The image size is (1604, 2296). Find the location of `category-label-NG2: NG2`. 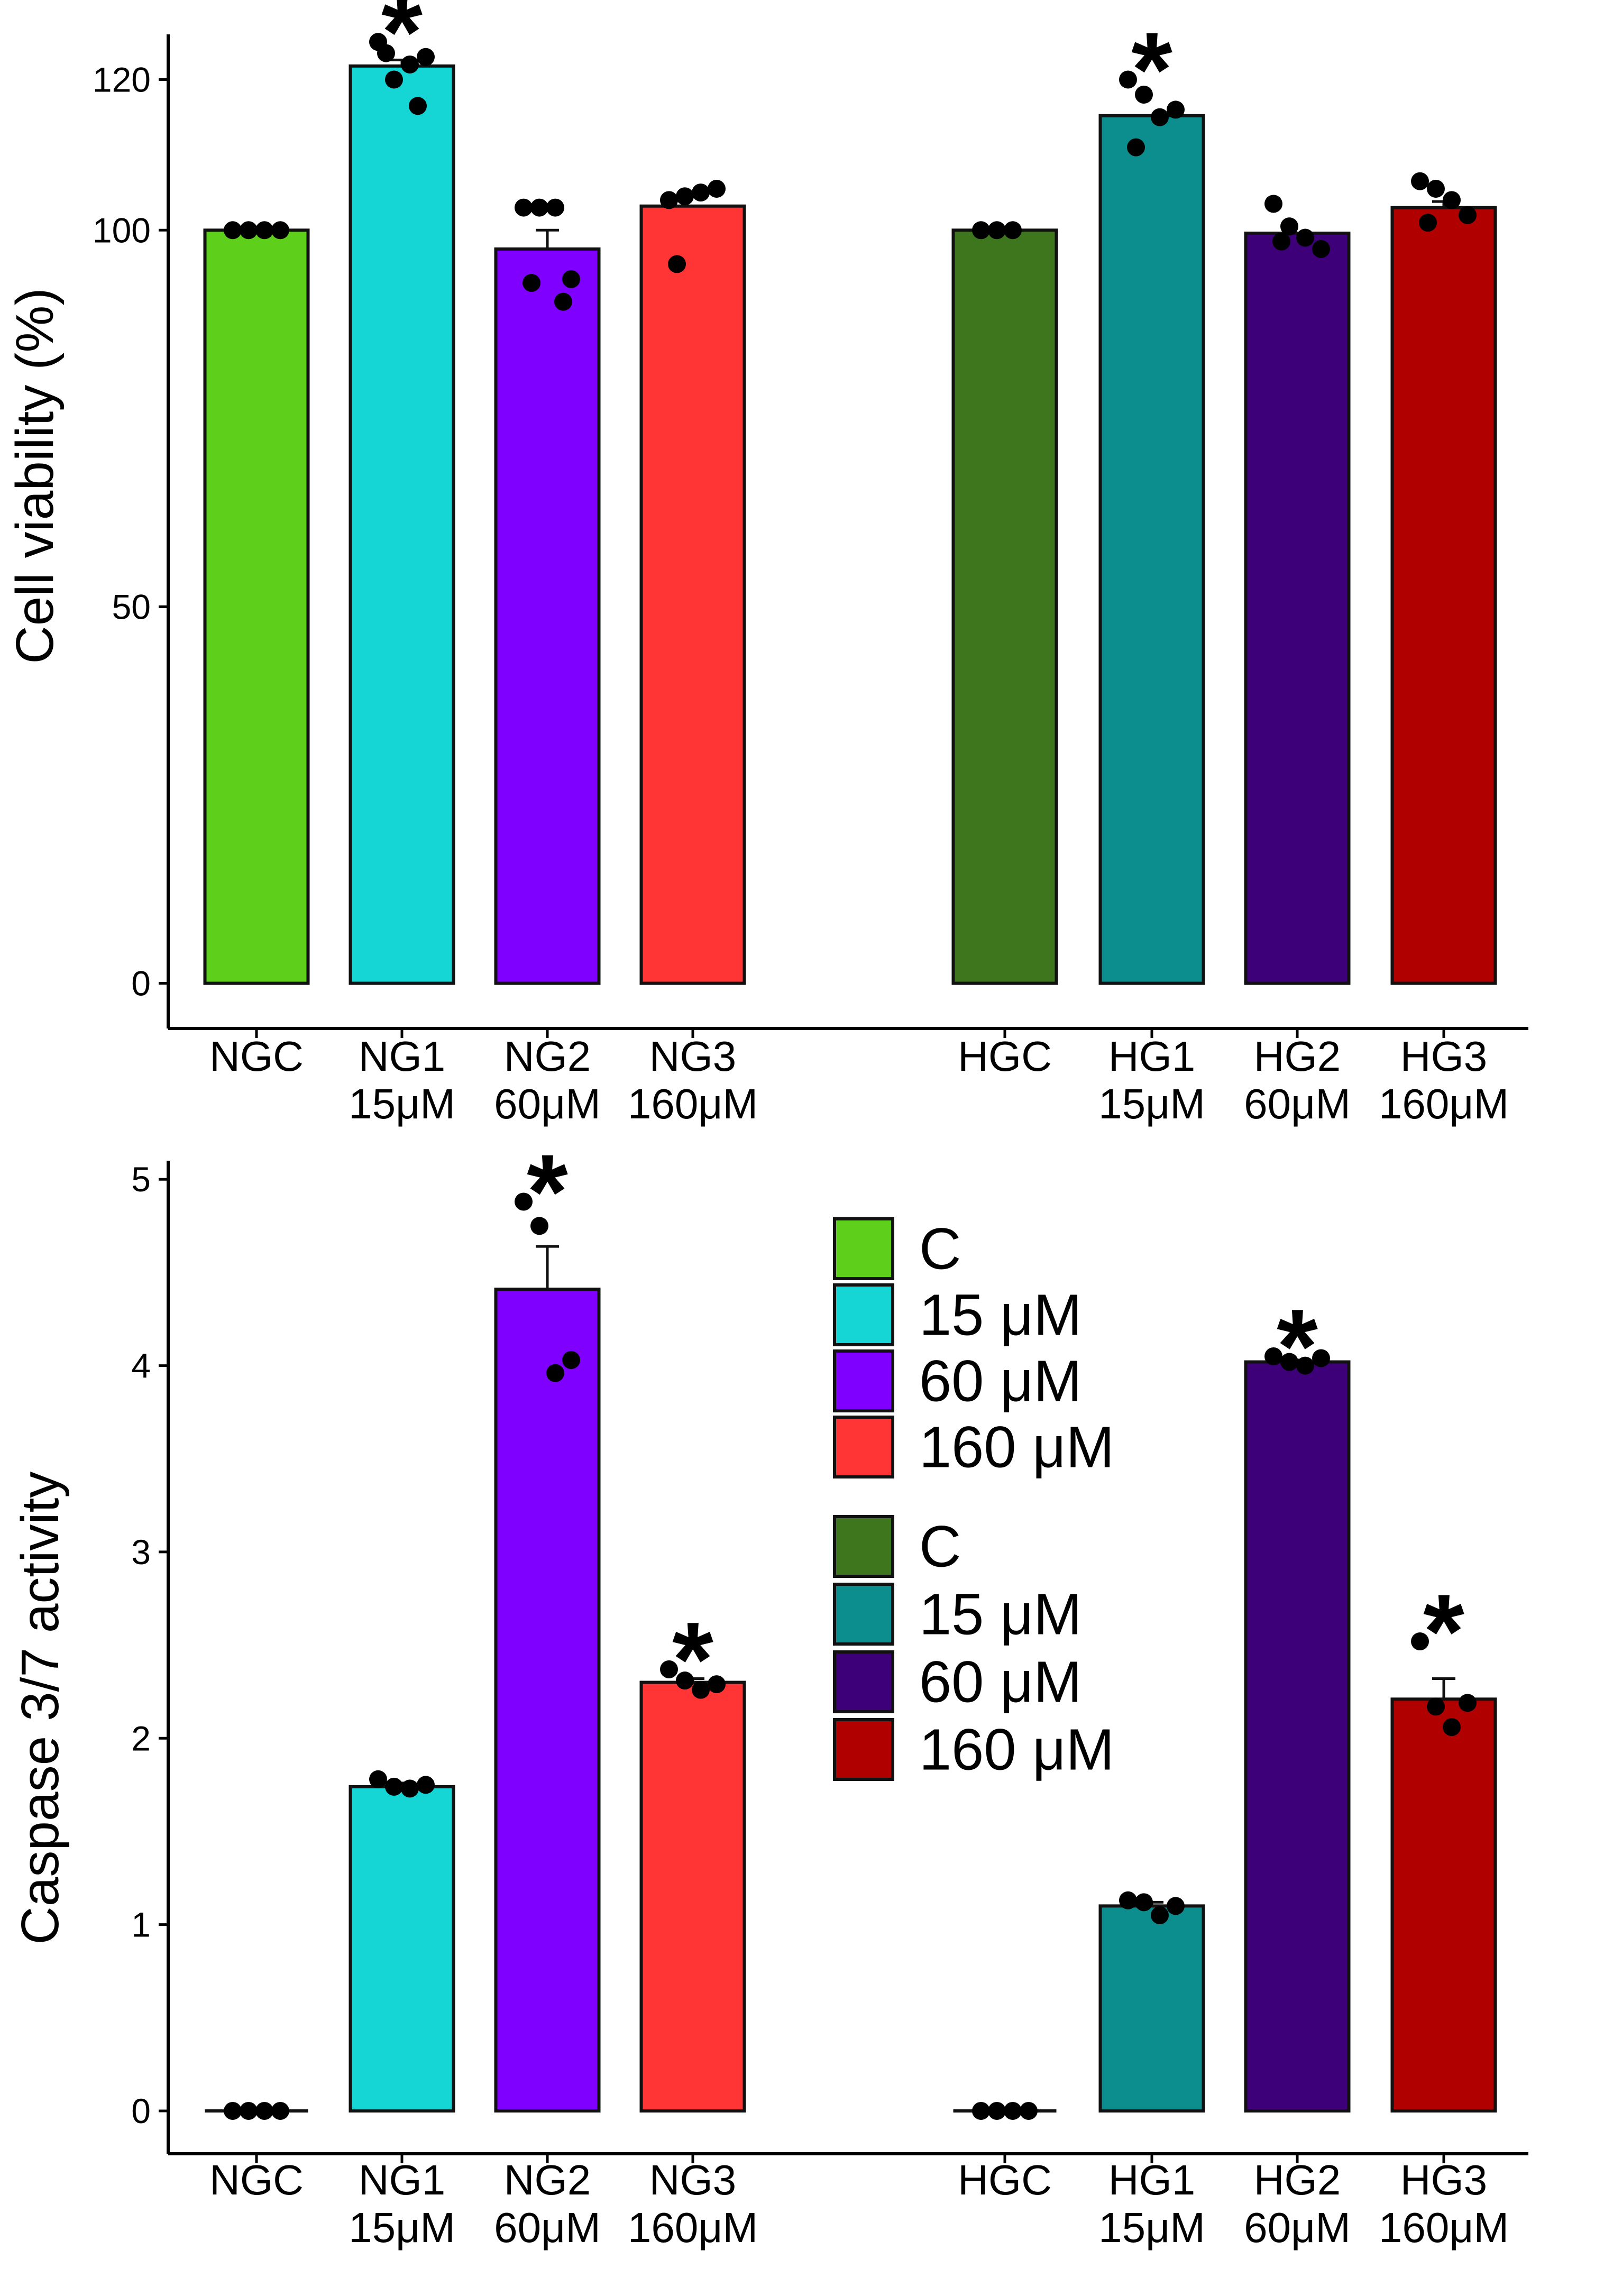

category-label-NG2: NG2 is located at coordinates (547, 1056).